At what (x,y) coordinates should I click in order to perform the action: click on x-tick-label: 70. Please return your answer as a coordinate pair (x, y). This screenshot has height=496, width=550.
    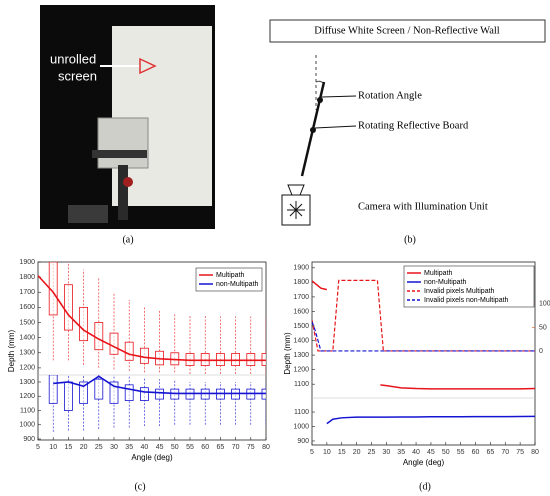
    Looking at the image, I should click on (505, 452).